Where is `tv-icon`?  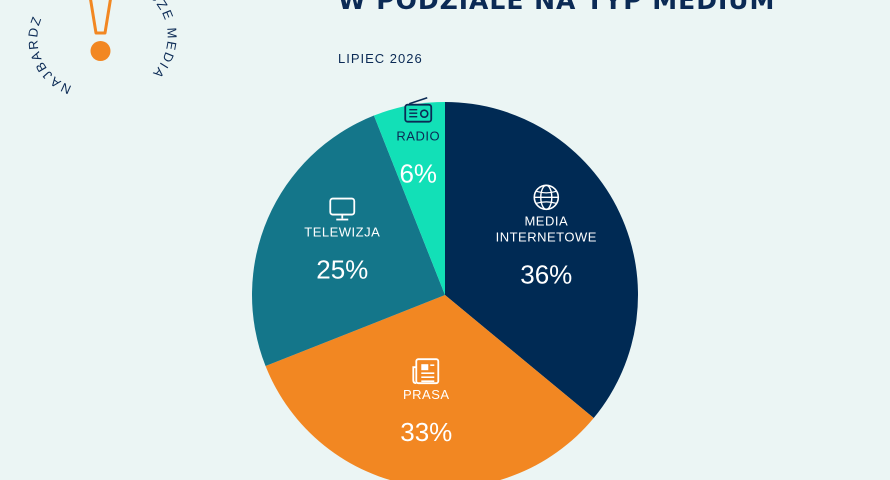 tv-icon is located at coordinates (342, 209).